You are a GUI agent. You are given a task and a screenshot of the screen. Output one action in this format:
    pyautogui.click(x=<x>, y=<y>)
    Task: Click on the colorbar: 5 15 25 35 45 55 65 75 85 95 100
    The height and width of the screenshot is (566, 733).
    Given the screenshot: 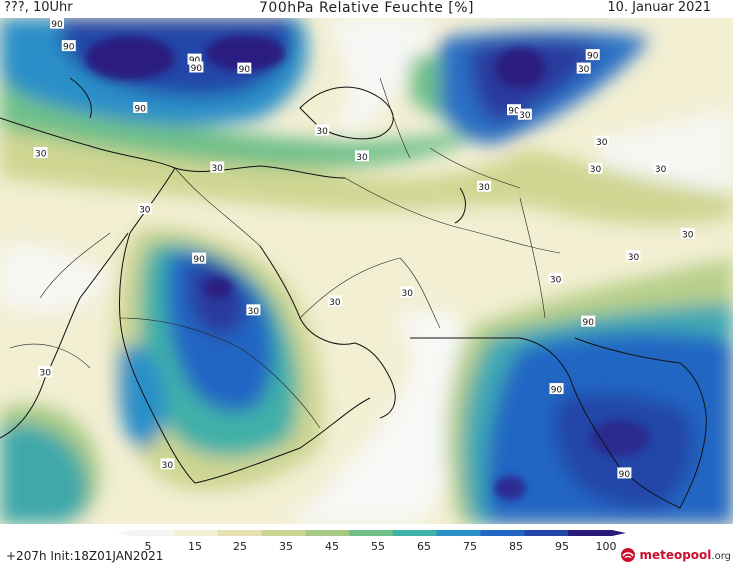 What is the action you would take?
    pyautogui.click(x=371, y=541)
    